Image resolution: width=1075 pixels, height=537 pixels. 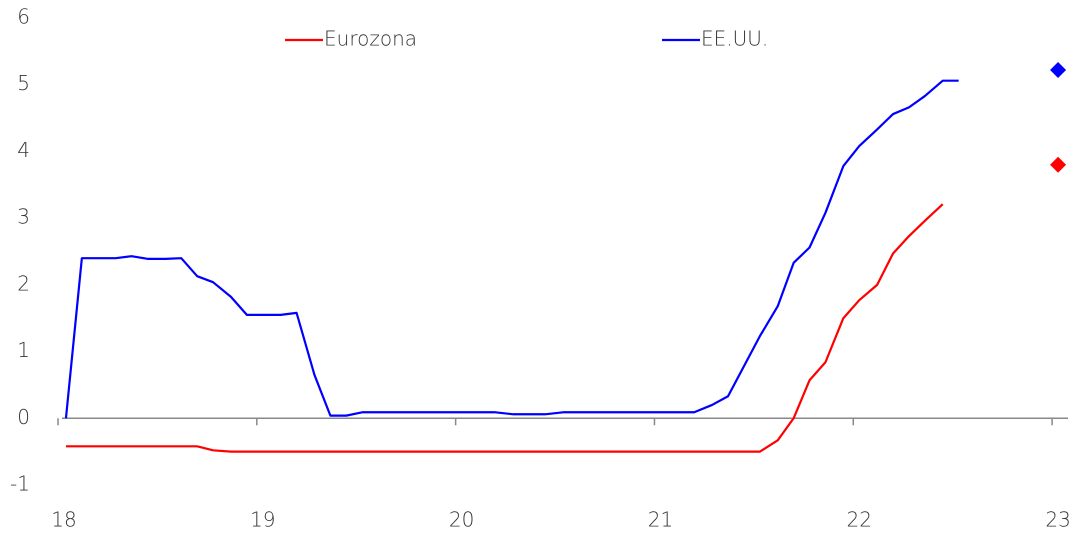 What do you see at coordinates (23, 150) in the screenshot?
I see `y-tick-label: 4` at bounding box center [23, 150].